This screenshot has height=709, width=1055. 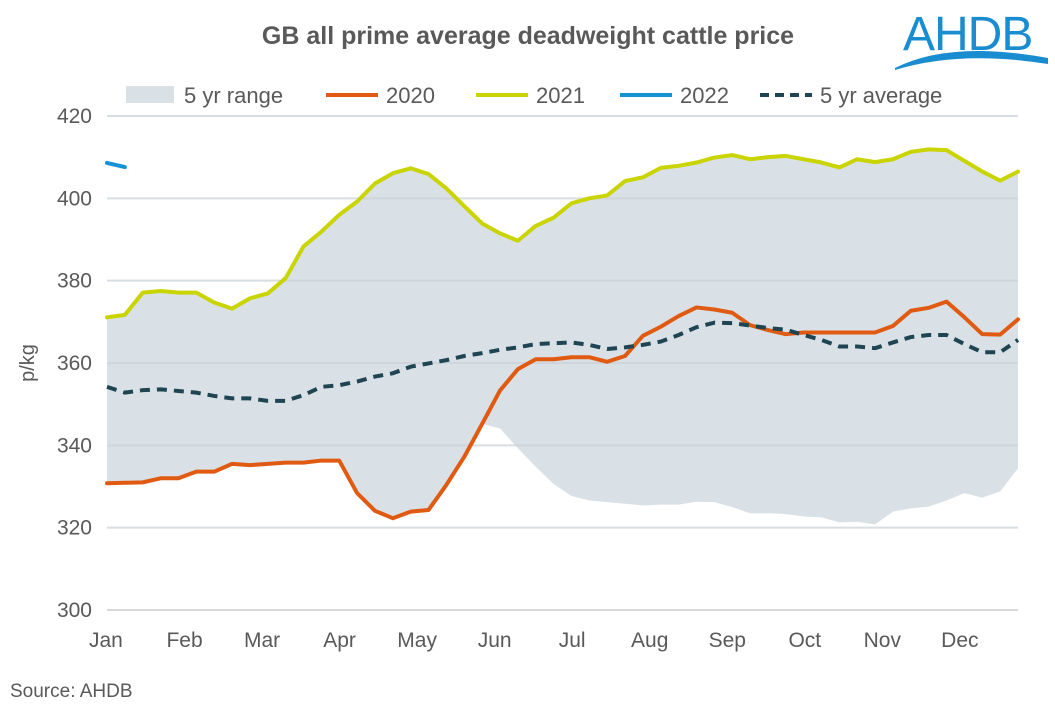 What do you see at coordinates (881, 95) in the screenshot?
I see `legend-label-average: 5 yr average` at bounding box center [881, 95].